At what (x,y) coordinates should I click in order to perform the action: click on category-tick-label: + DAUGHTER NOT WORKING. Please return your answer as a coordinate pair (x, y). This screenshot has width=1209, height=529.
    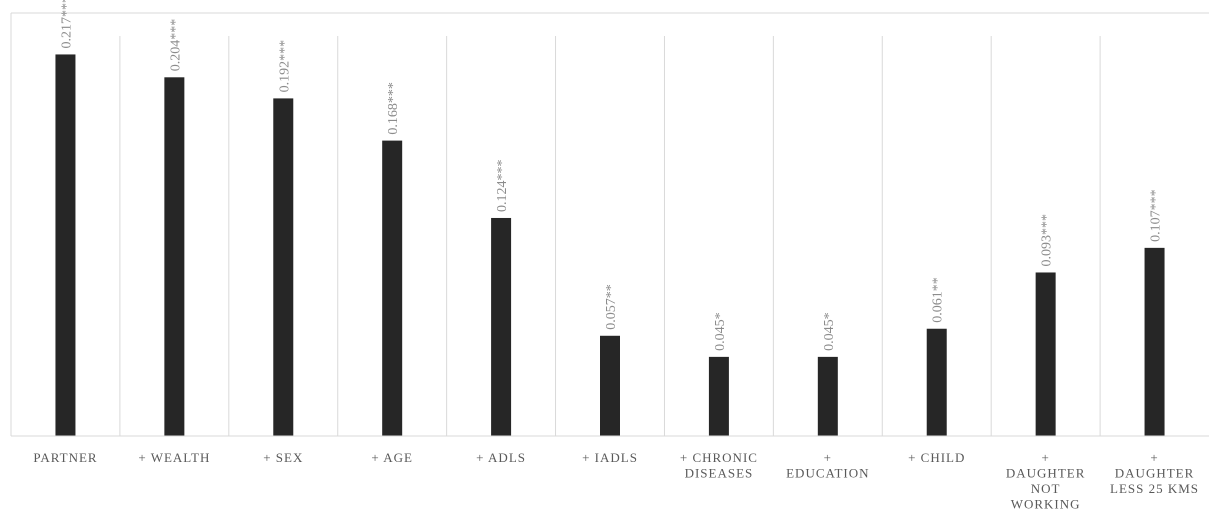
    Looking at the image, I should click on (1046, 481).